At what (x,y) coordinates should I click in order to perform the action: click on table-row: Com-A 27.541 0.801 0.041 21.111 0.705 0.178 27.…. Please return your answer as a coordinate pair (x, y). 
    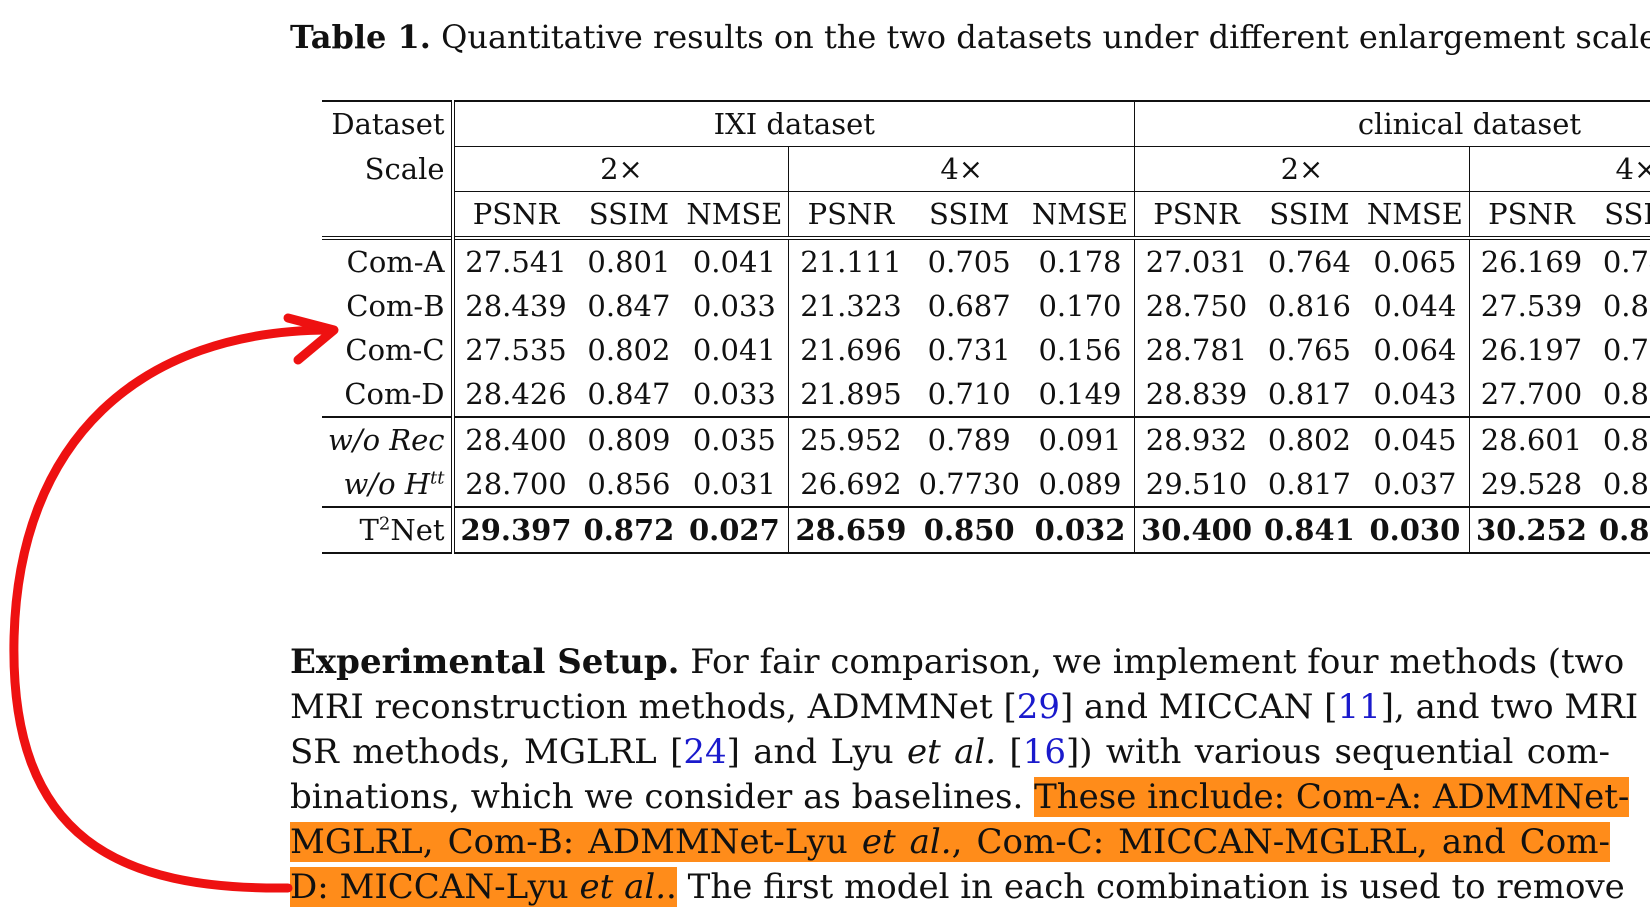
    Looking at the image, I should click on (986, 260).